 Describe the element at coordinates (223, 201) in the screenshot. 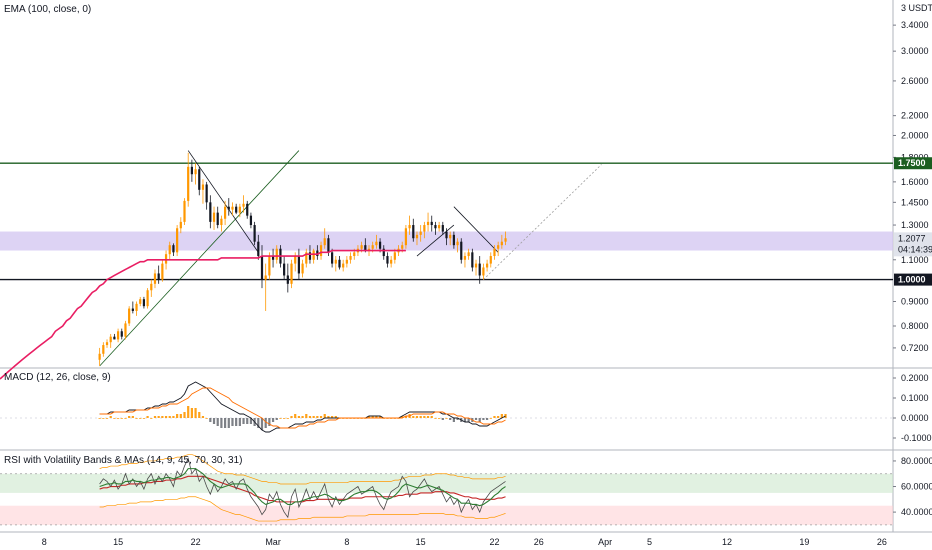

I see `trendline` at that location.